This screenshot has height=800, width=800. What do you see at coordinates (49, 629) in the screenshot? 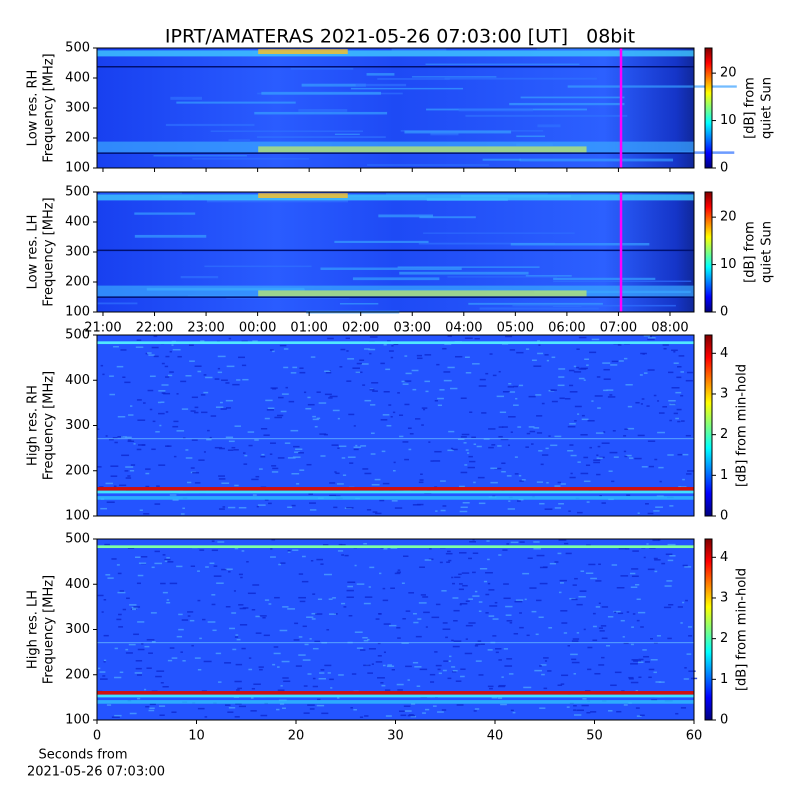
I see `y-axis-label: Frequency [MHz]` at bounding box center [49, 629].